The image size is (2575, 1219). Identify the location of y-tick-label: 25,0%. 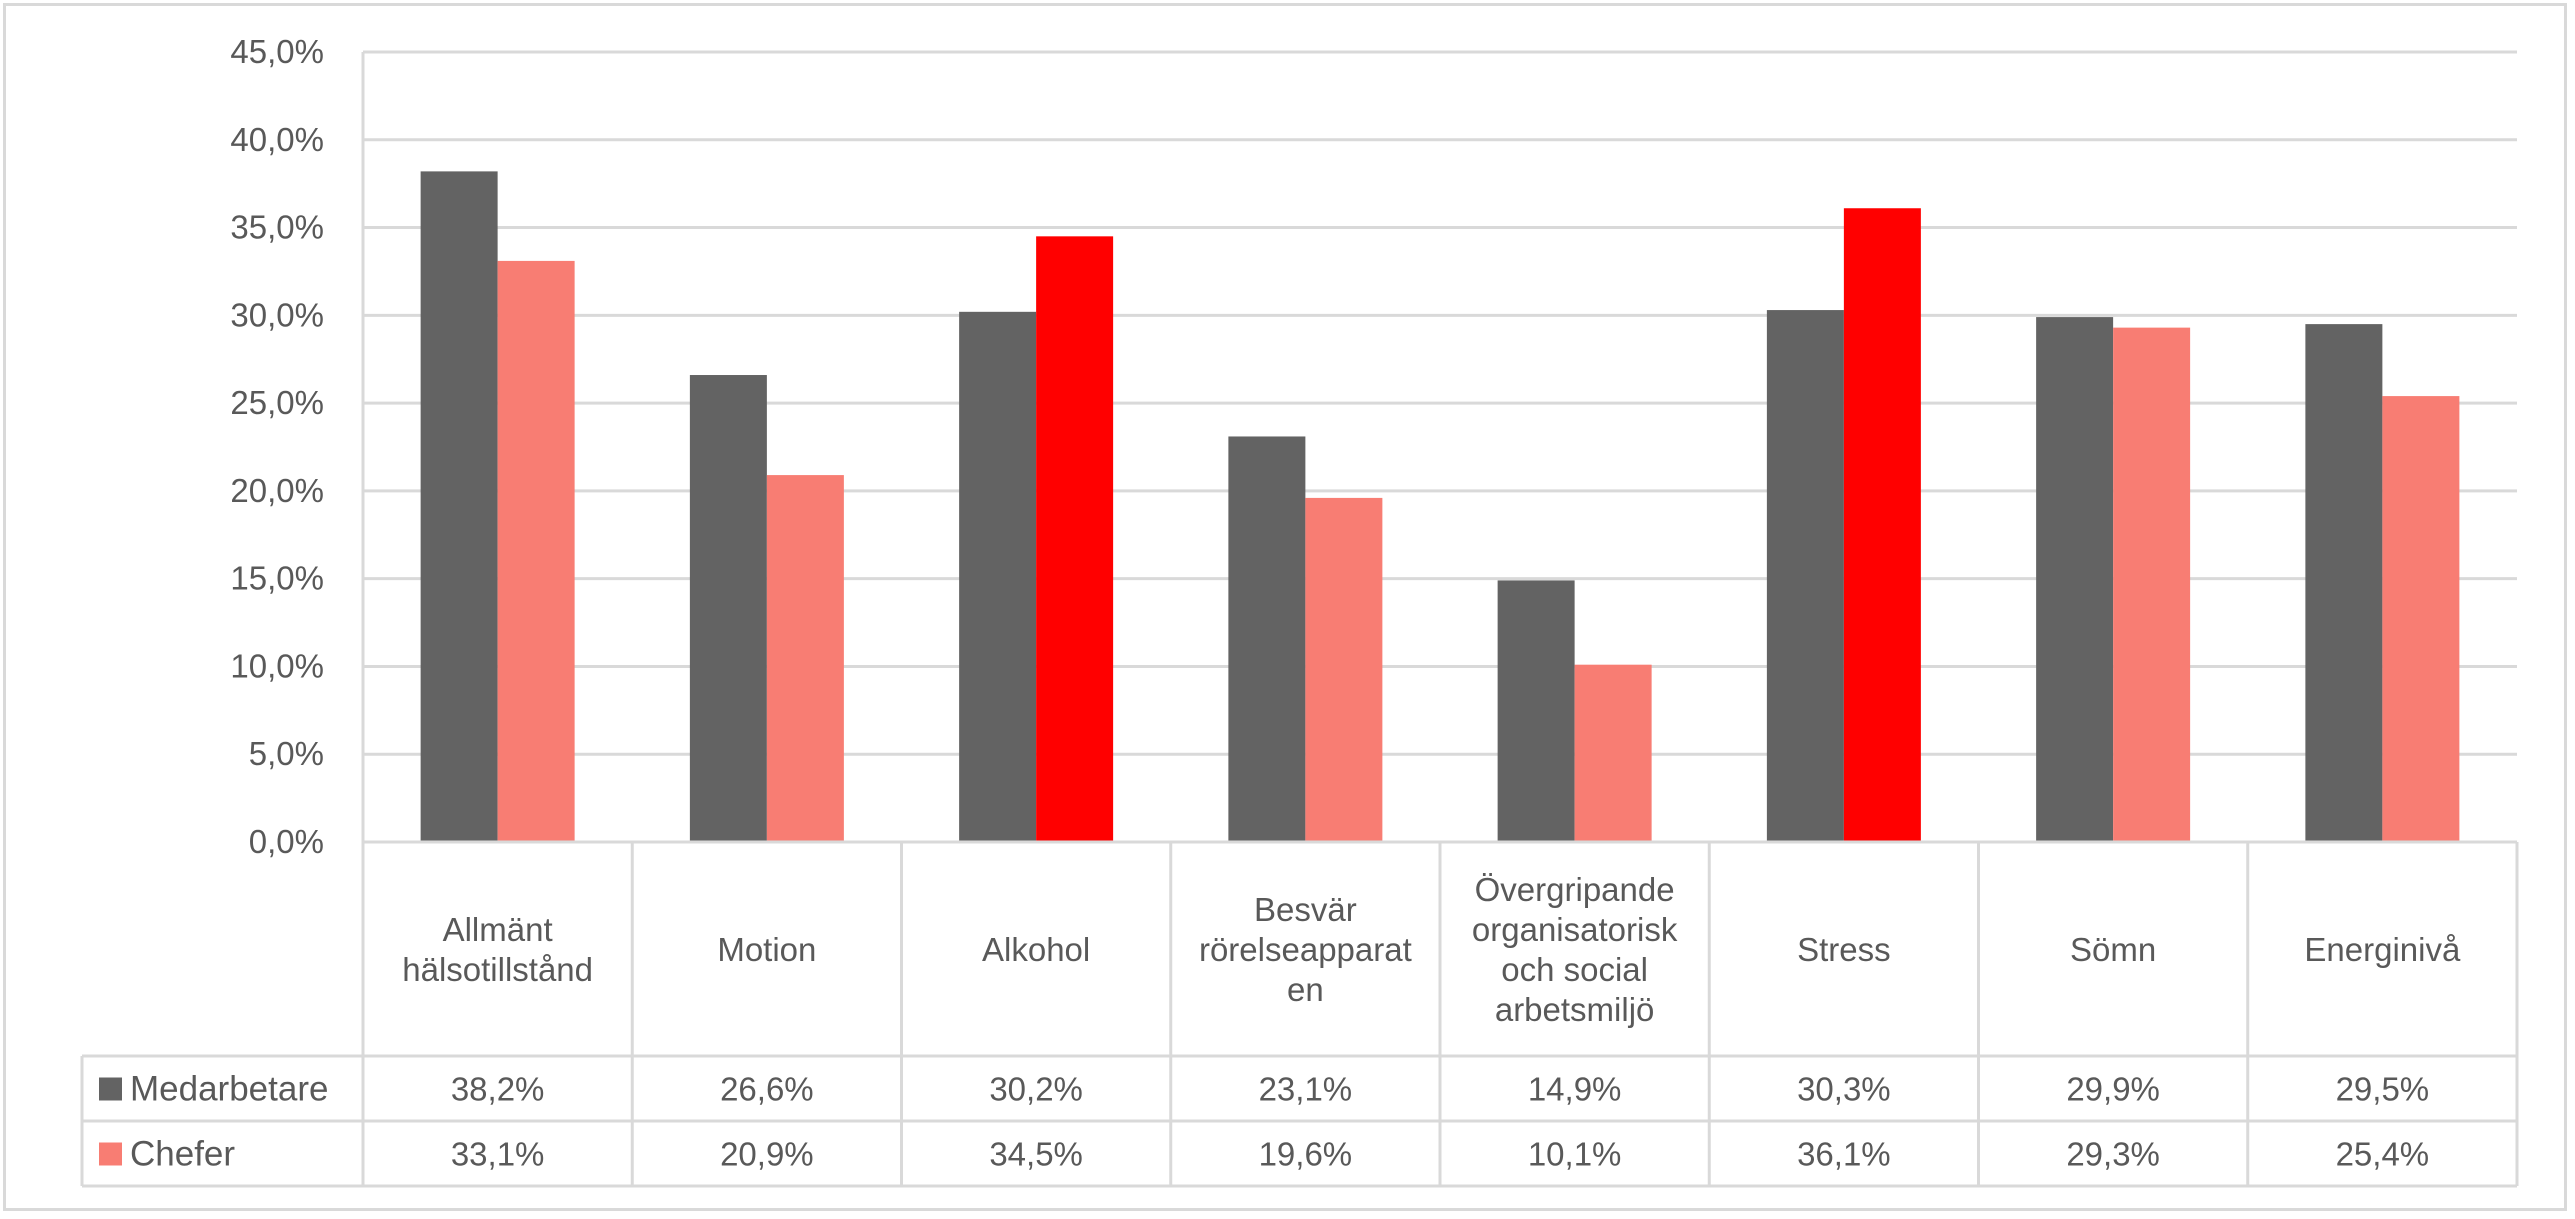
(277, 402).